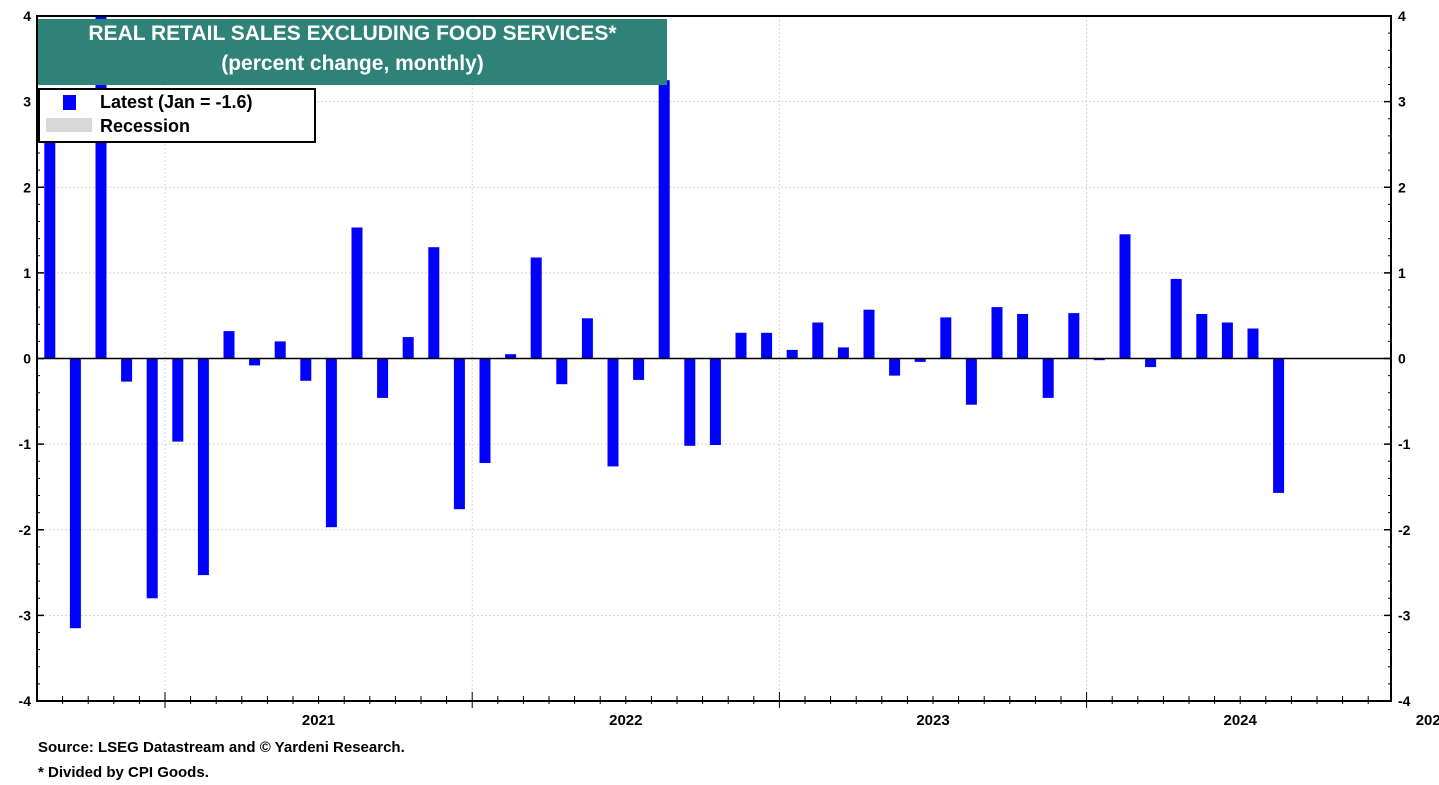 The width and height of the screenshot is (1439, 785). Describe the element at coordinates (1241, 720) in the screenshot. I see `x-tick-label: 2024` at that location.